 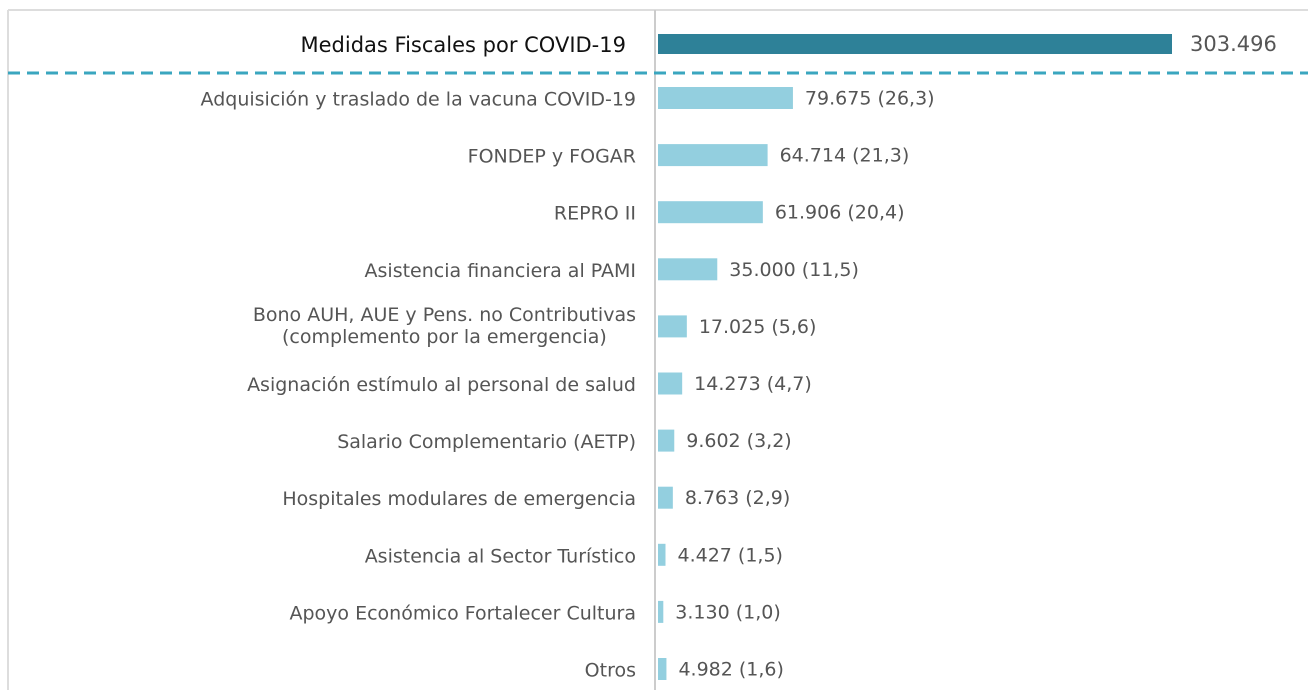 What do you see at coordinates (486, 442) in the screenshot?
I see `category-label: Salario Complementario (AETP)` at bounding box center [486, 442].